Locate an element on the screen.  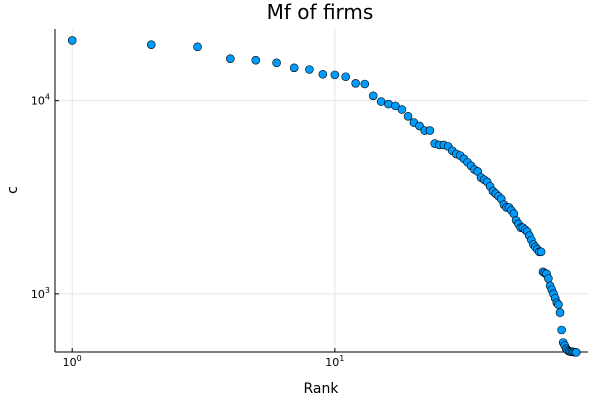
y-tick-label: 10³ is located at coordinates (40, 293).